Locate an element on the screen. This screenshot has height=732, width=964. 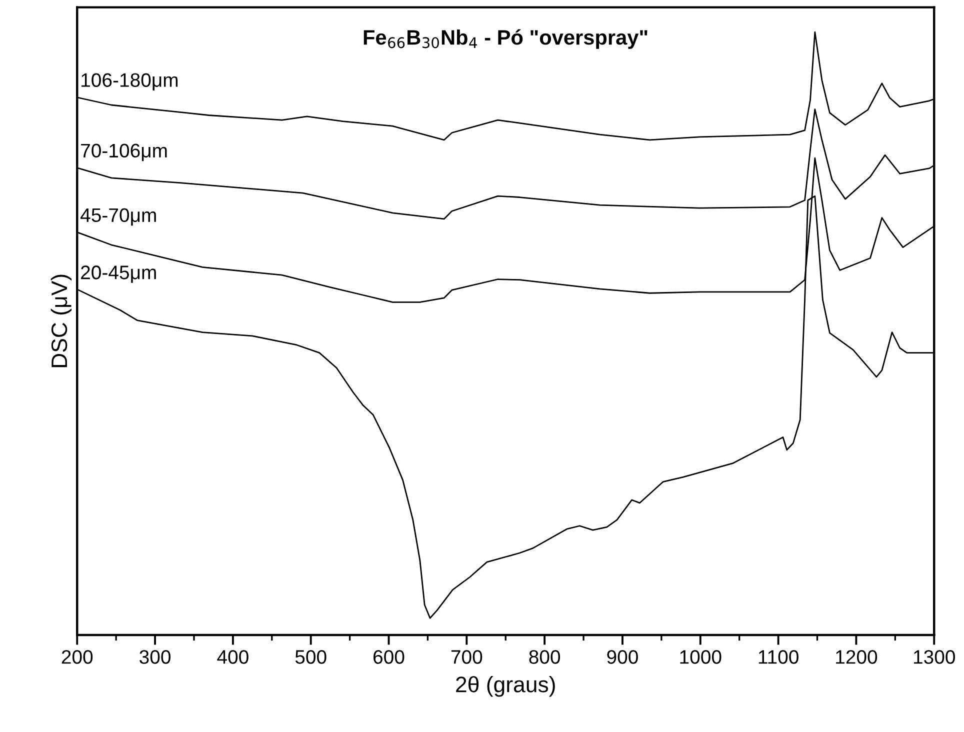
x-tick-label: 1300 is located at coordinates (934, 657).